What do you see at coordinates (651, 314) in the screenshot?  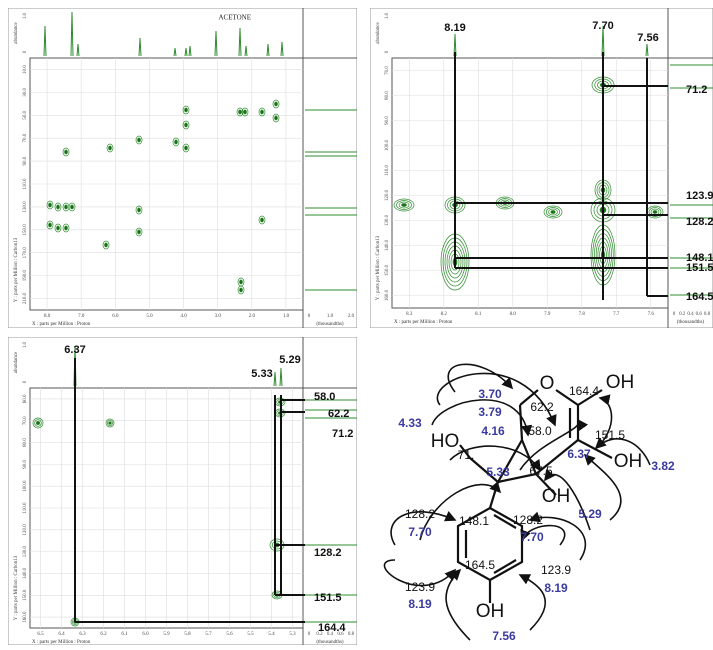 I see `x-tick-label: 7.6` at bounding box center [651, 314].